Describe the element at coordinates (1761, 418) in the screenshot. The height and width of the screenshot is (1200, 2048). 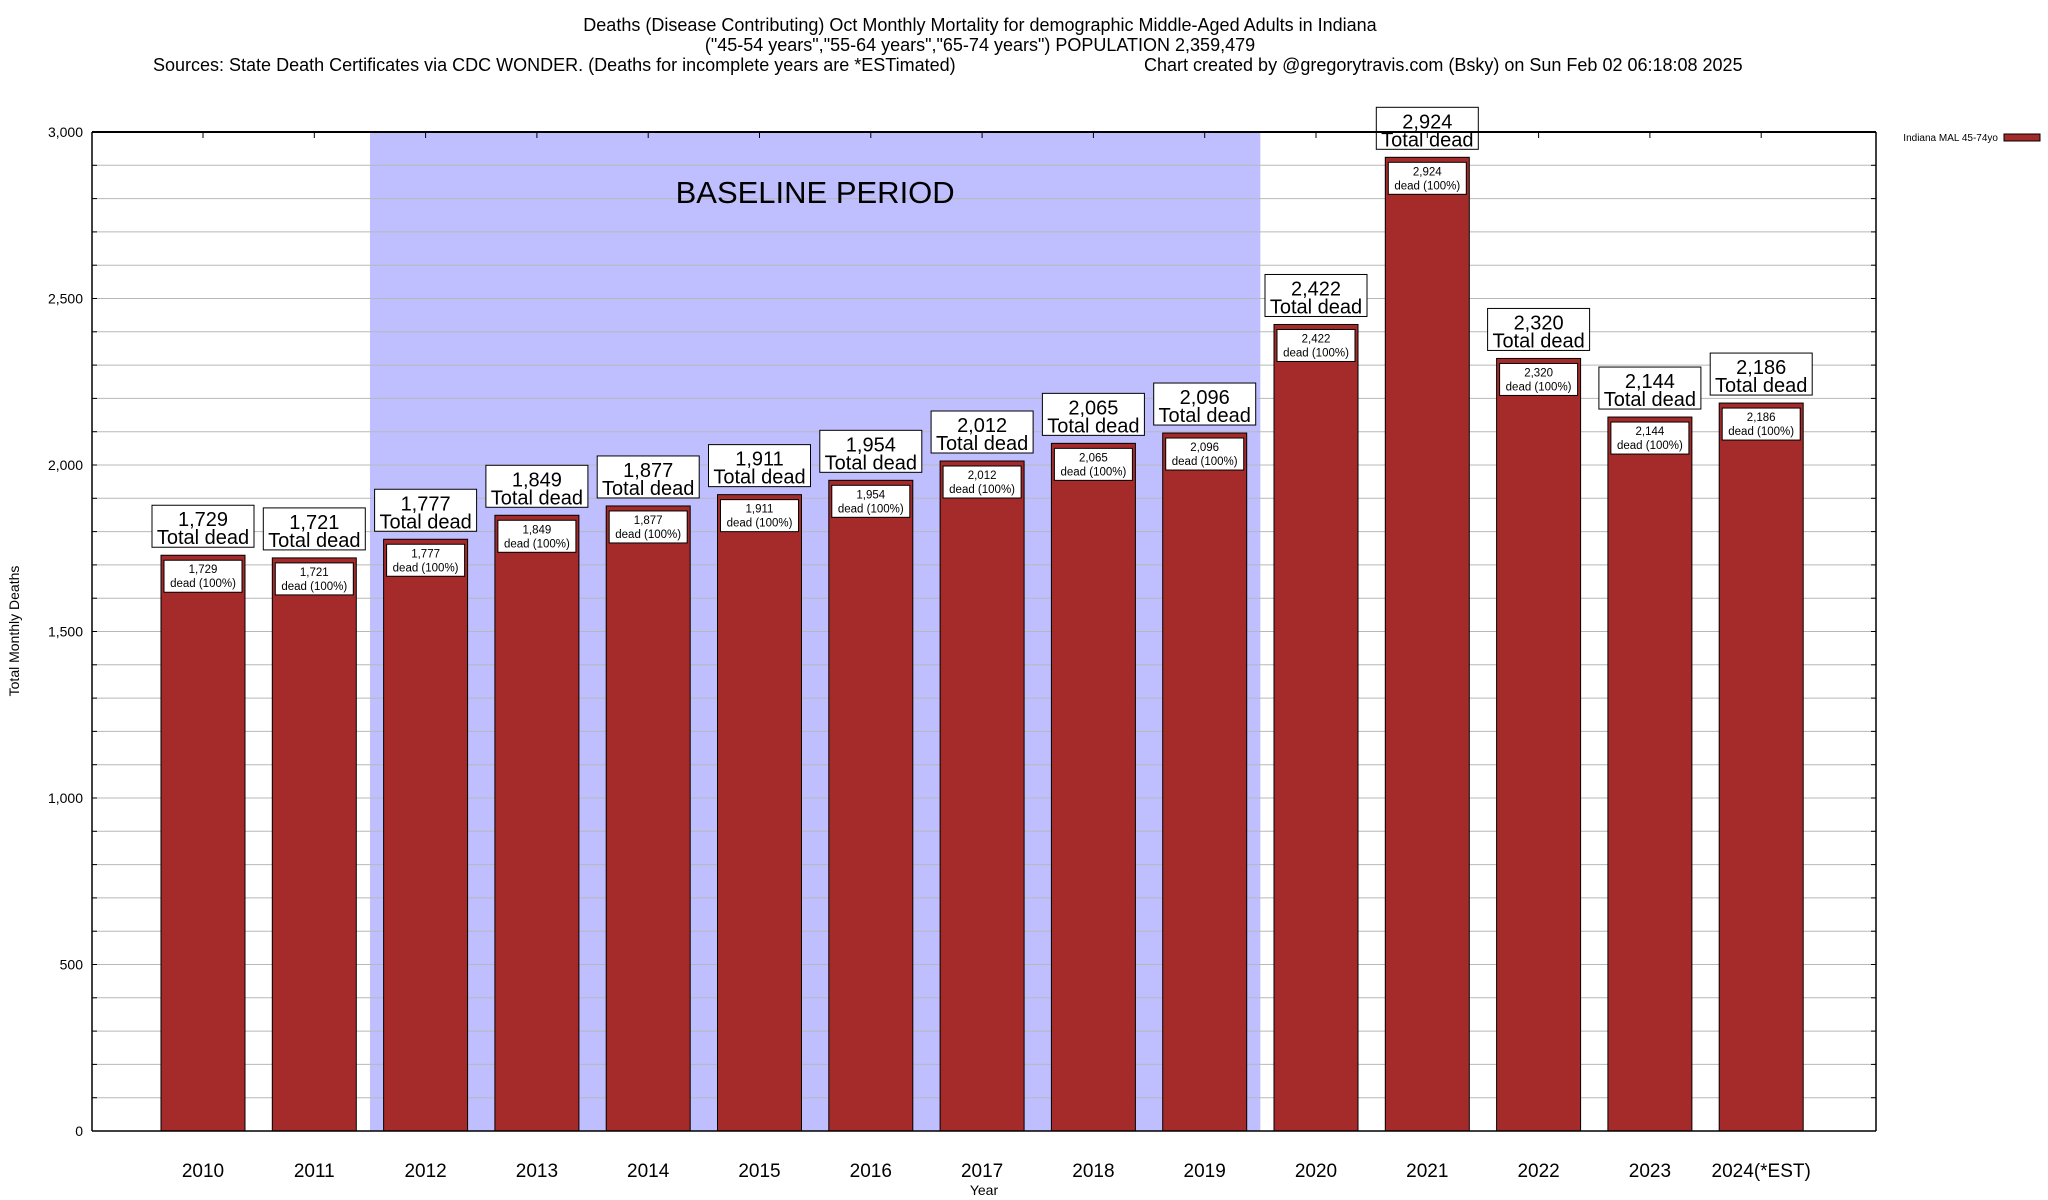
I see `bar-inner-value-label: 2,186` at that location.